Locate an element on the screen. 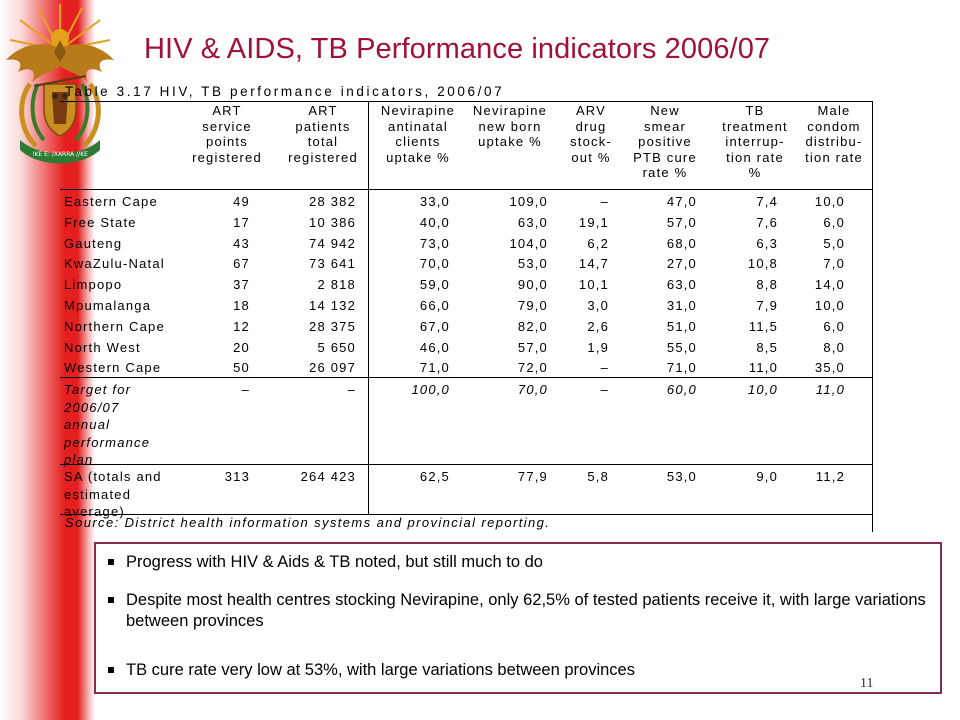  header-divider is located at coordinates (466, 189).